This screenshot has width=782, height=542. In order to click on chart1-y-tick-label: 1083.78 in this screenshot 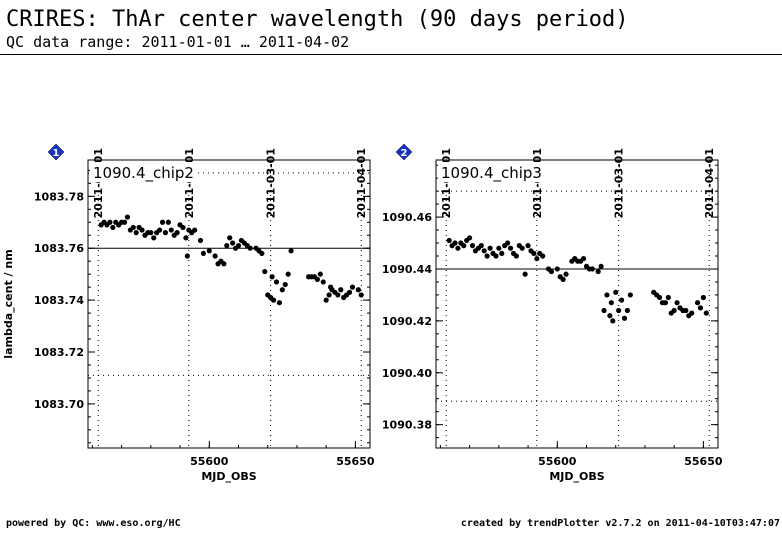, I will do `click(59, 196)`.